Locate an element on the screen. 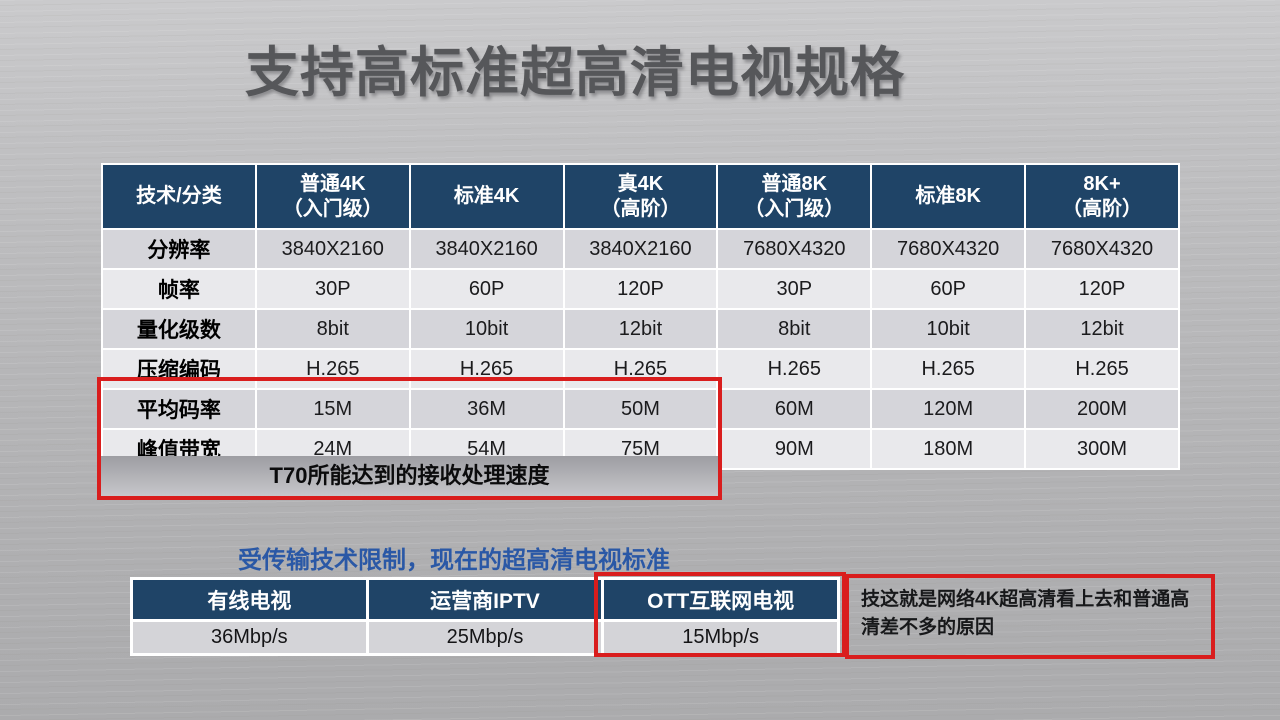 This screenshot has width=1280, height=720. spec-cell: 200M is located at coordinates (1102, 409).